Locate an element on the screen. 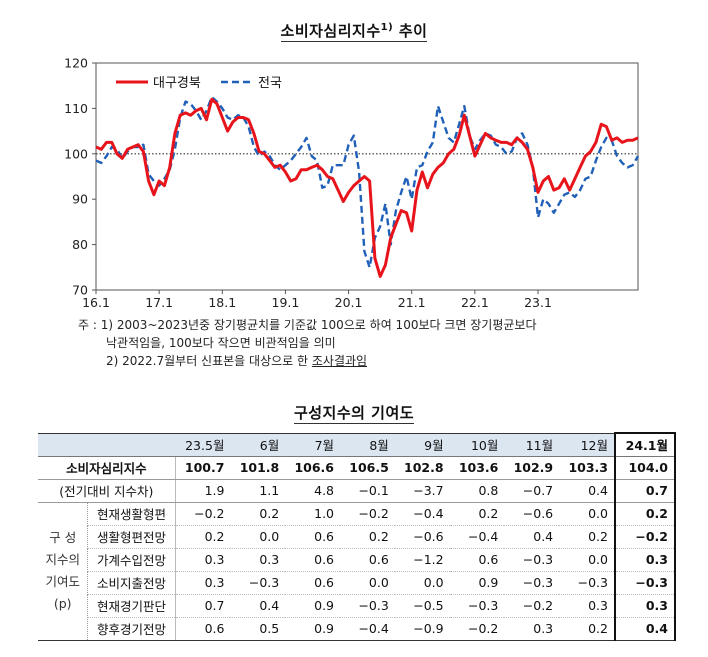 Image resolution: width=708 pixels, height=657 pixels. group-label-line: 구 성 is located at coordinates (63, 537).